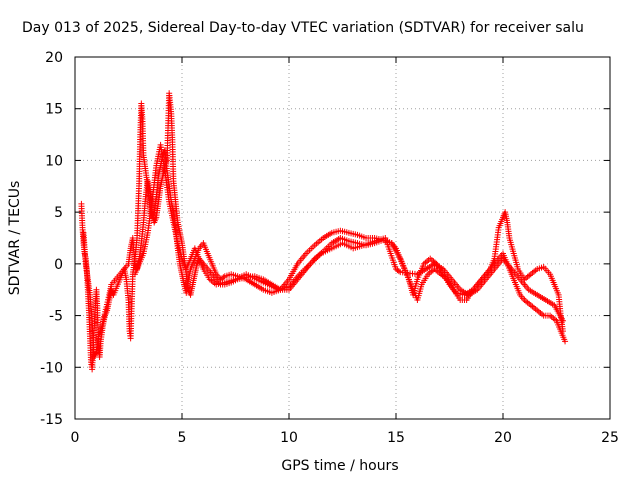 The image size is (640, 480). I want to click on y-tick-label: 5, so click(58, 213).